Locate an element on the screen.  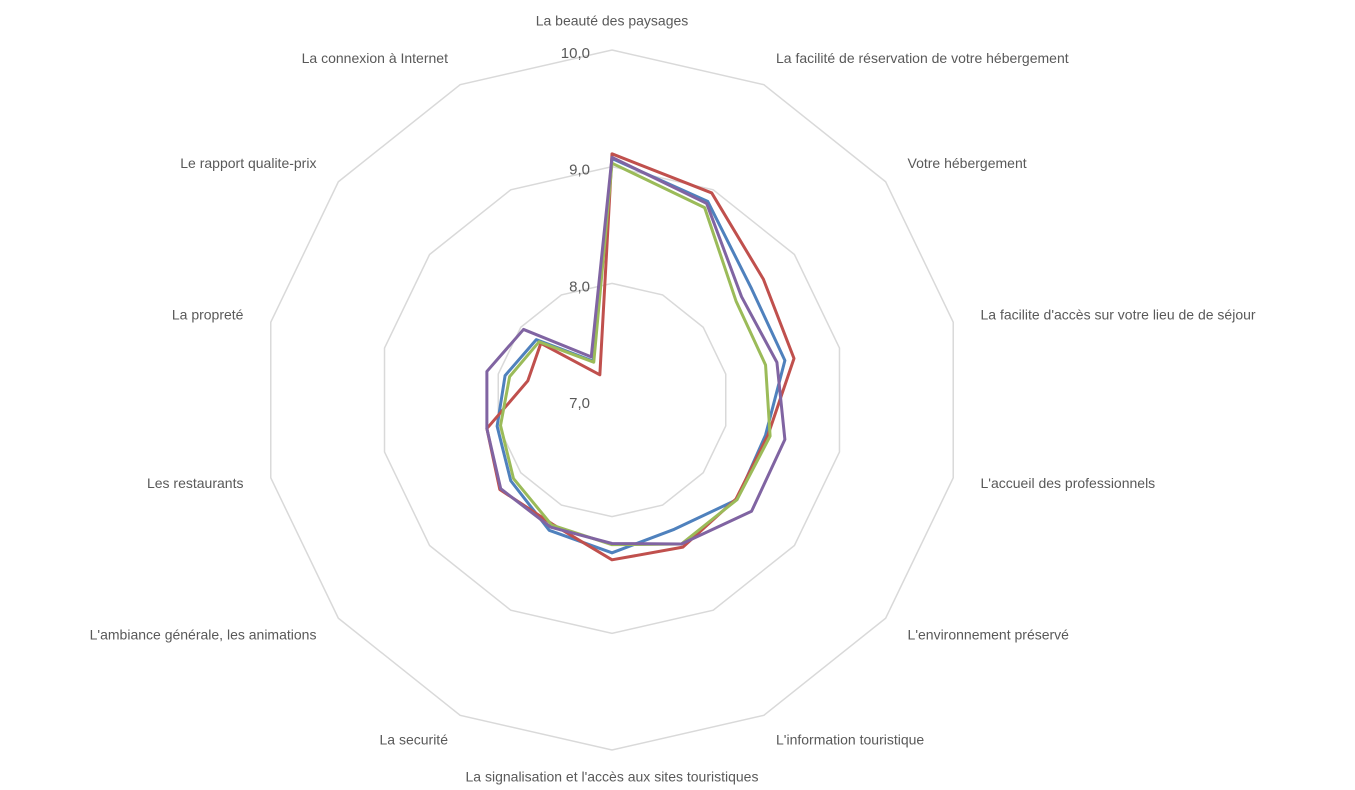
category-label: Votre hébergement is located at coordinates (967, 163).